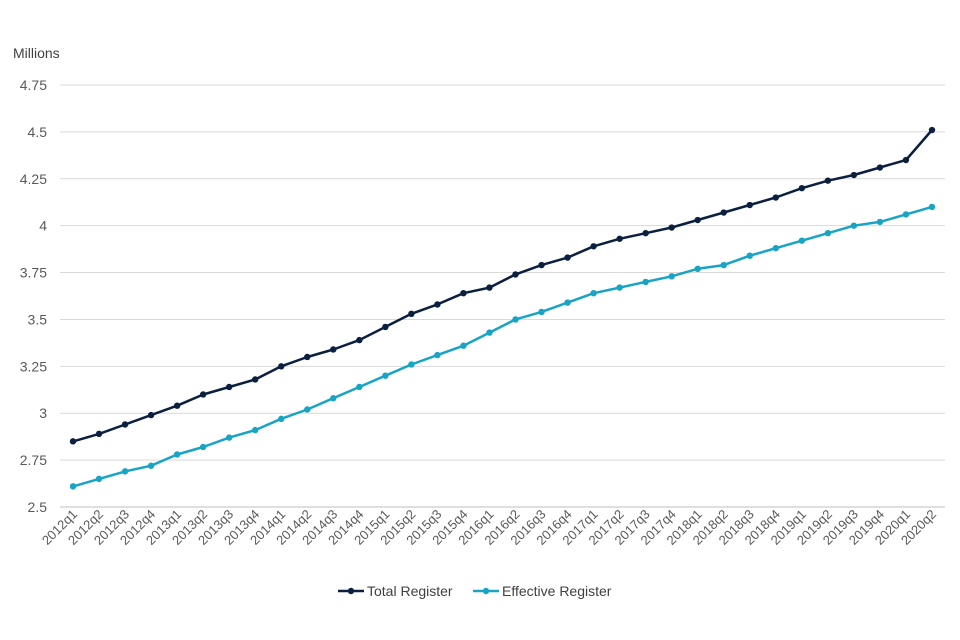 This screenshot has width=960, height=640. What do you see at coordinates (33, 460) in the screenshot?
I see `y-tick-label: 2.75` at bounding box center [33, 460].